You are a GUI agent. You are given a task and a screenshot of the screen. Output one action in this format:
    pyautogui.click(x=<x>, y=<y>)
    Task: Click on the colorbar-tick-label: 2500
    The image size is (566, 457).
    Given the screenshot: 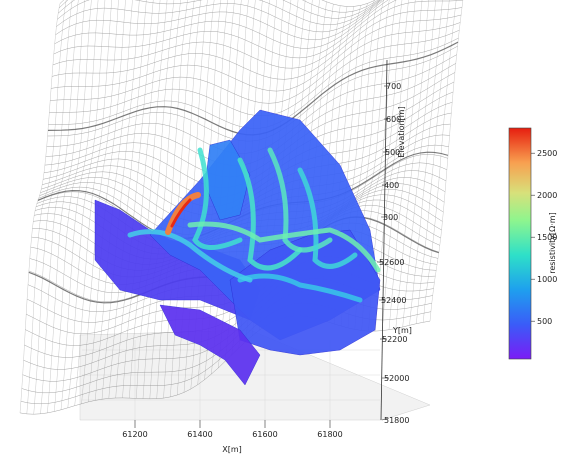 What is the action you would take?
    pyautogui.click(x=547, y=153)
    